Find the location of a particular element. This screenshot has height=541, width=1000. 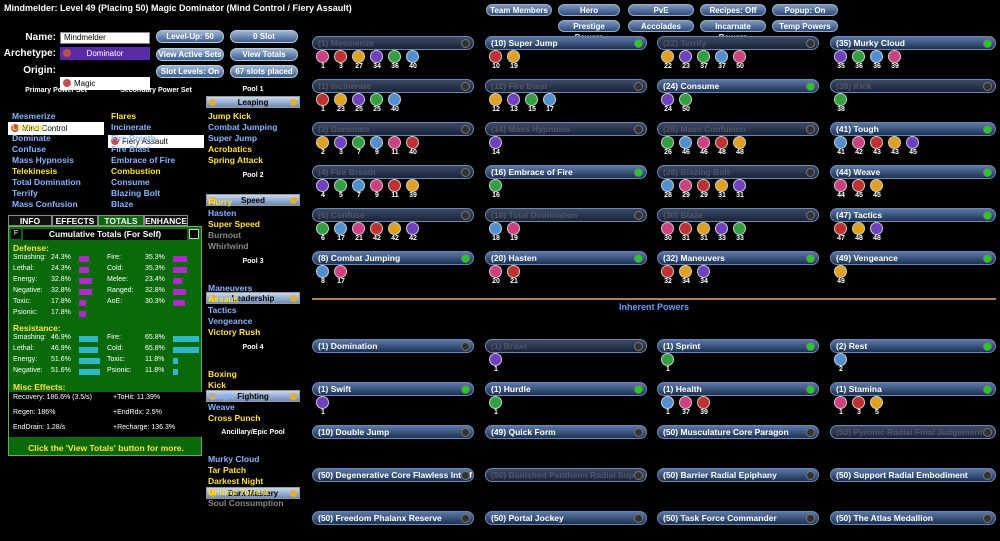

power-slot-24-consume: (24) Consume is located at coordinates (738, 86).